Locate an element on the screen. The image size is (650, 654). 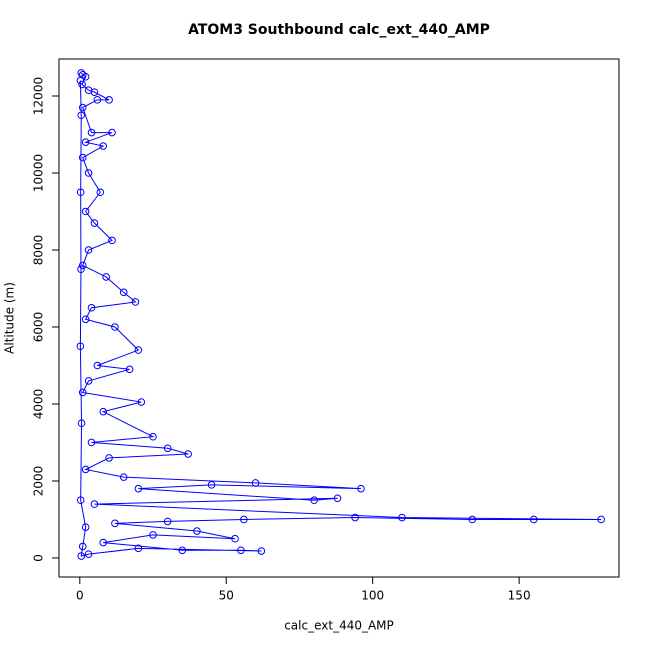
y-tick-label: 6000 is located at coordinates (39, 327).